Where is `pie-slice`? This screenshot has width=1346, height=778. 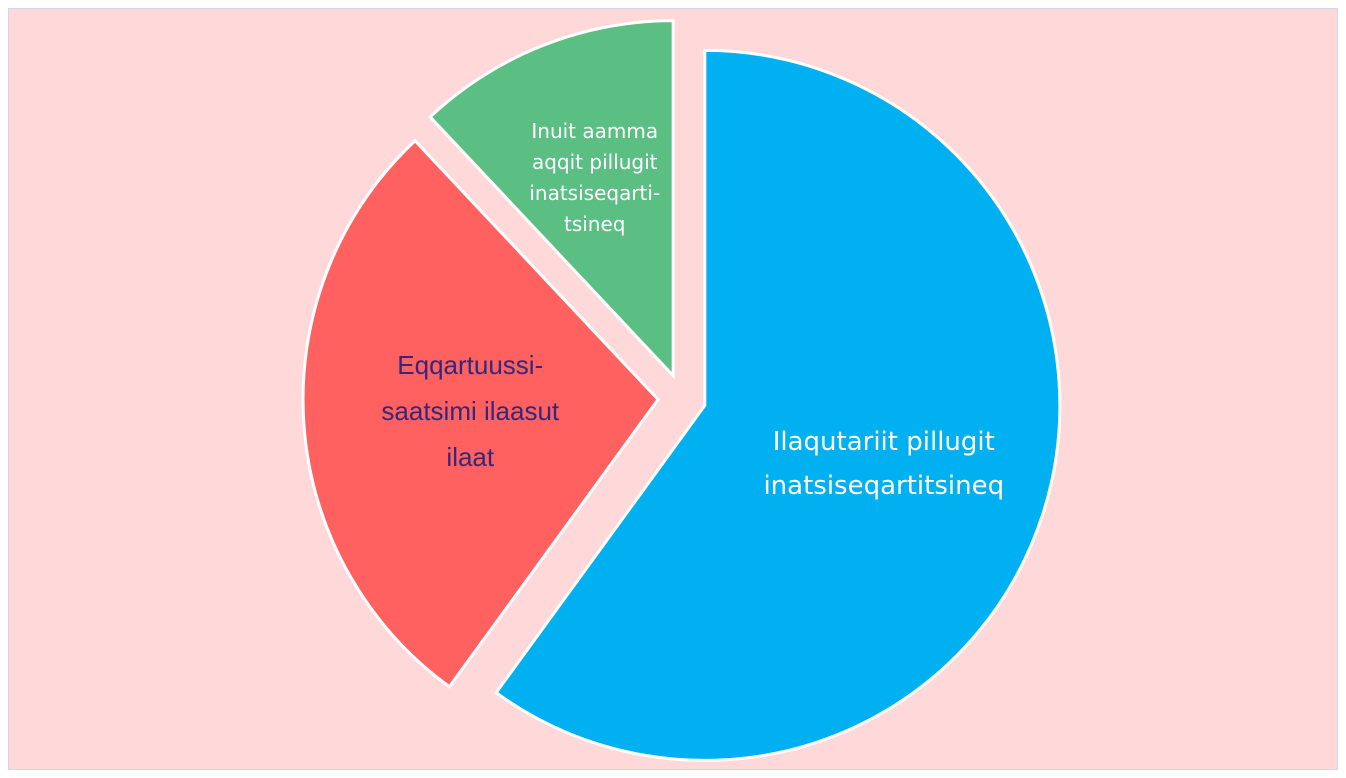
pie-slice is located at coordinates (551, 199).